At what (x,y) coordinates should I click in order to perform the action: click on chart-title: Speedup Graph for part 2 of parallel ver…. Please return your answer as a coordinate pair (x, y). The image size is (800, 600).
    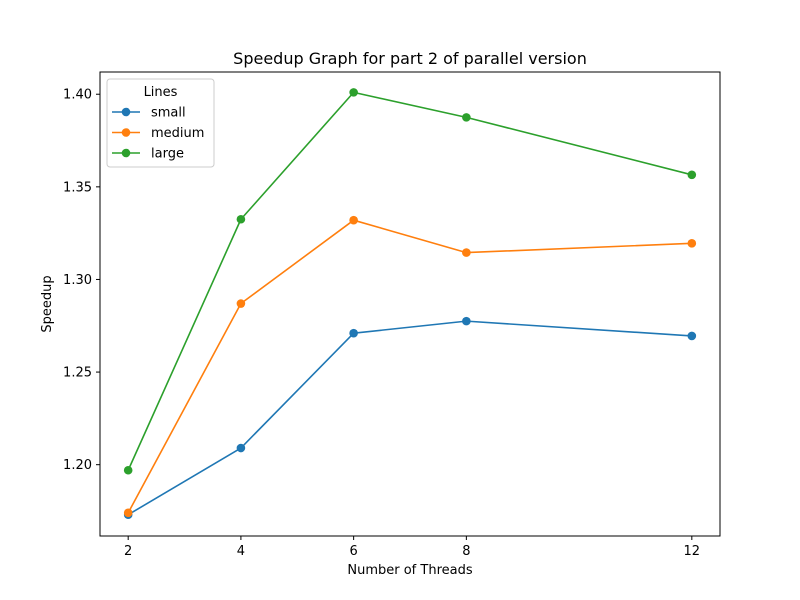
    Looking at the image, I should click on (410, 58).